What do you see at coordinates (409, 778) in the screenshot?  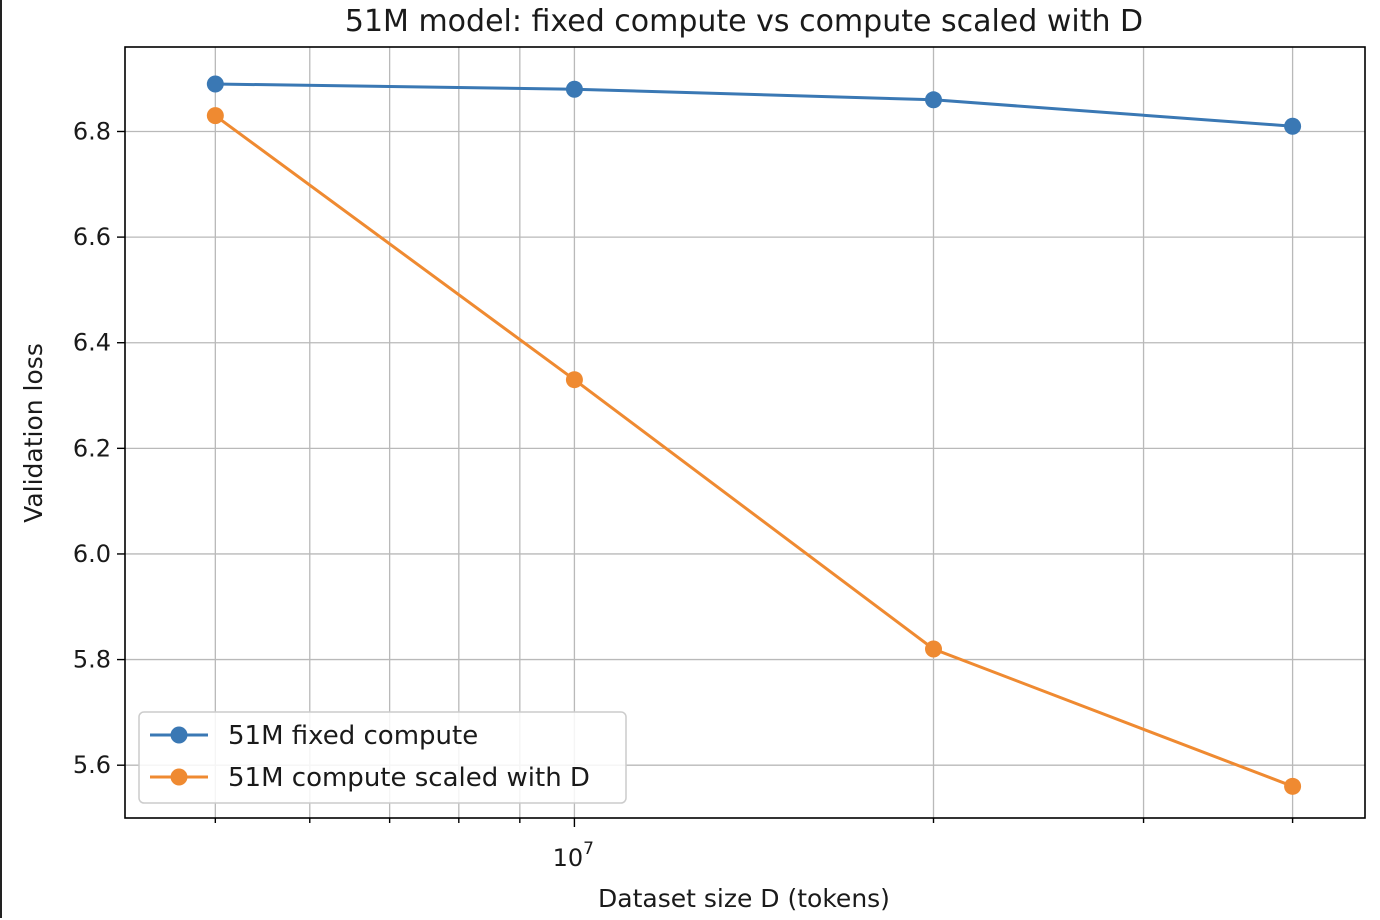 I see `legend-label: 51M compute scaled with D` at bounding box center [409, 778].